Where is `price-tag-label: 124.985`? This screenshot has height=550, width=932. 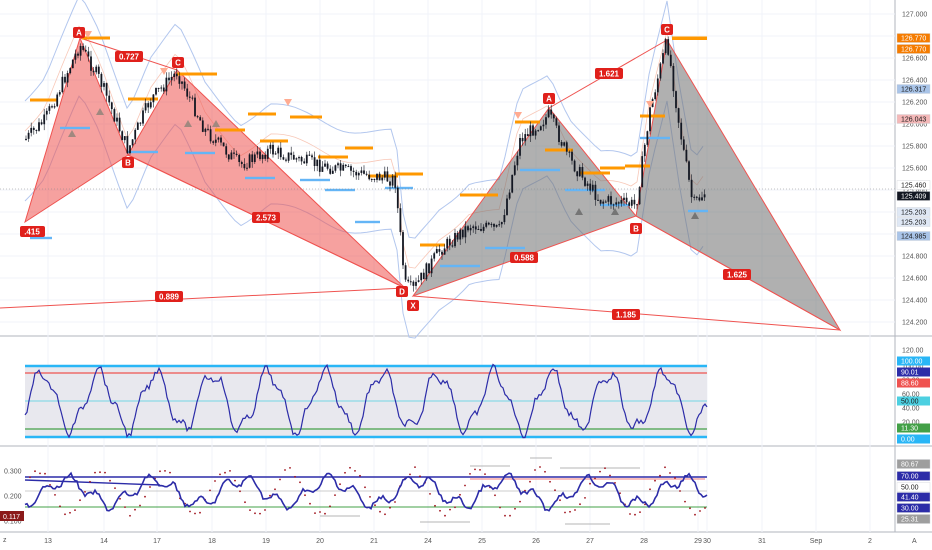 price-tag-label: 124.985 is located at coordinates (913, 237).